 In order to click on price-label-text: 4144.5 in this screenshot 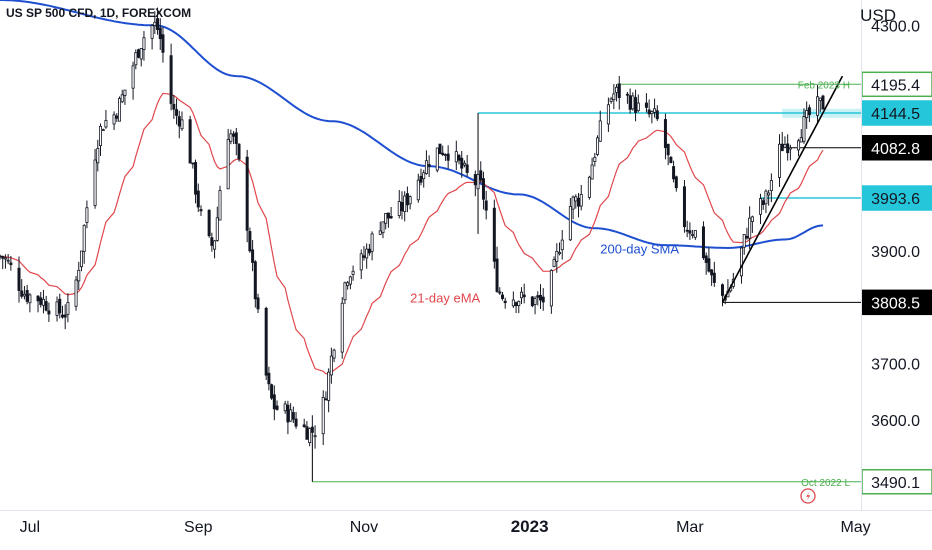, I will do `click(895, 114)`.